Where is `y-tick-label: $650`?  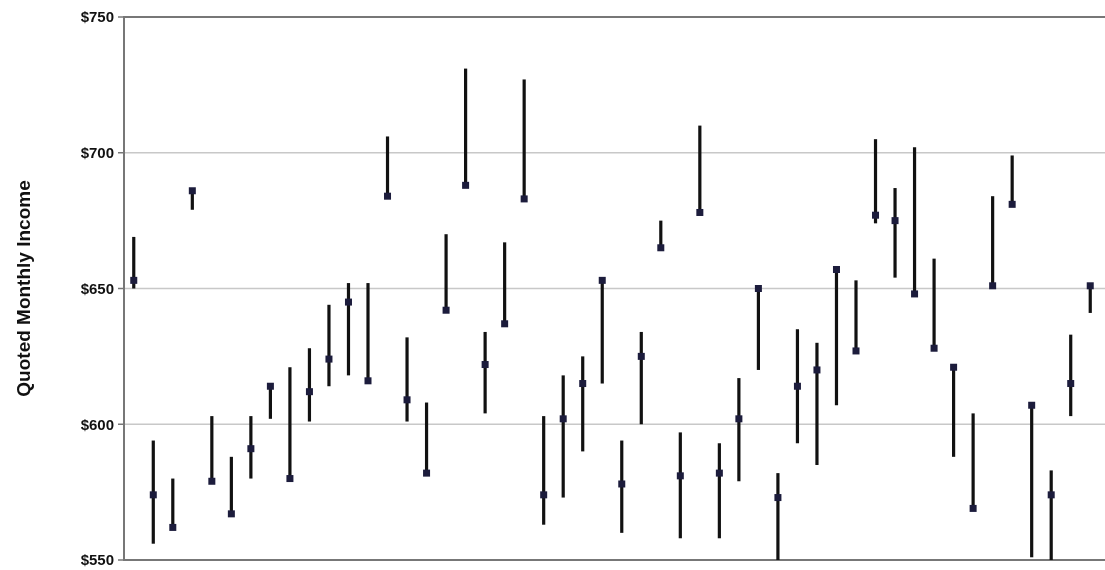
y-tick-label: $650 is located at coordinates (97, 288).